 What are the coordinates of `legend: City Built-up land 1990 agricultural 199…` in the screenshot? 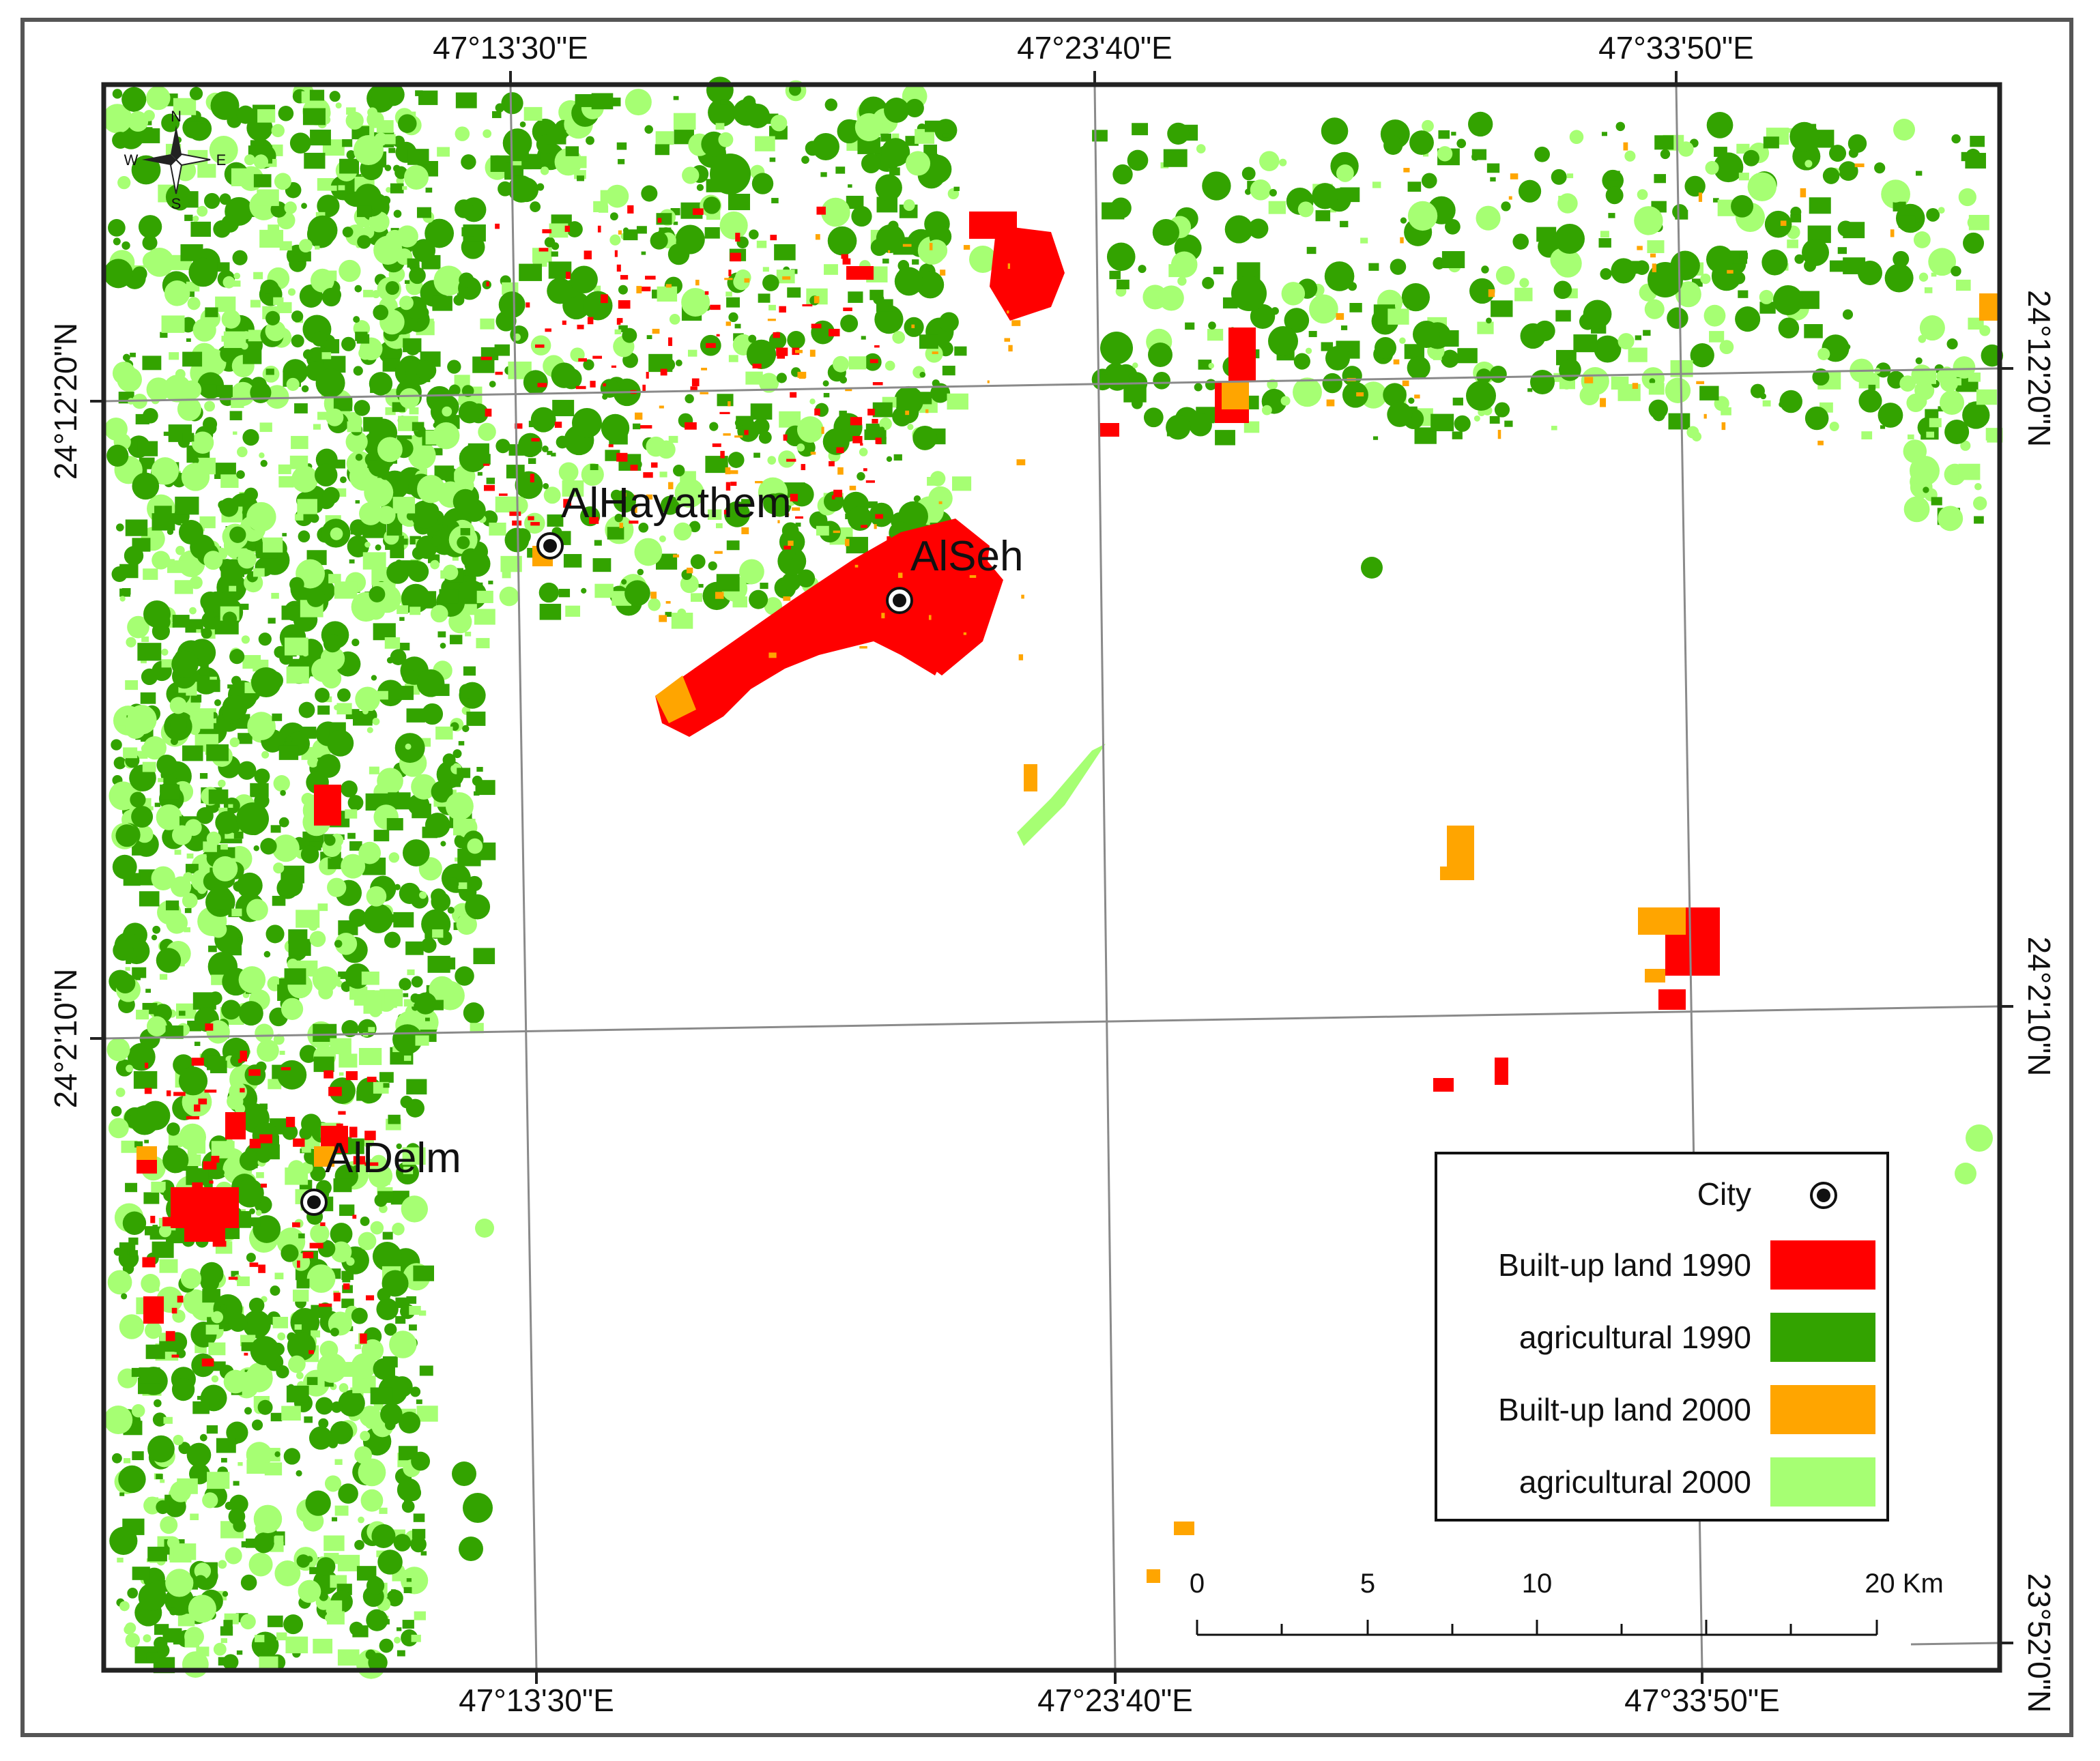 It's located at (1662, 1337).